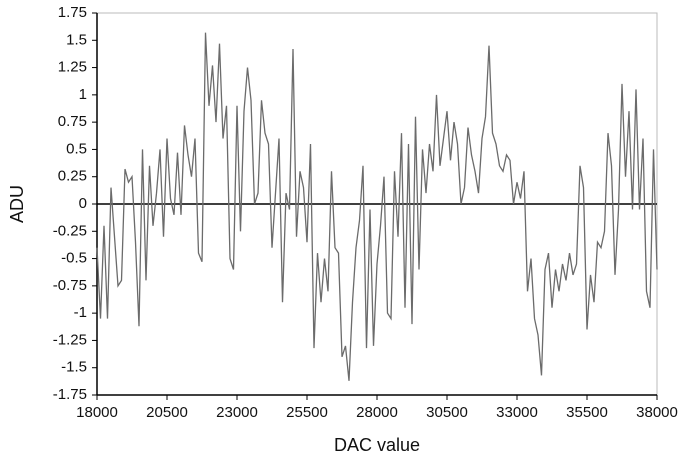 The image size is (689, 466). Describe the element at coordinates (70, 285) in the screenshot. I see `y-tick-label: -0.75` at that location.